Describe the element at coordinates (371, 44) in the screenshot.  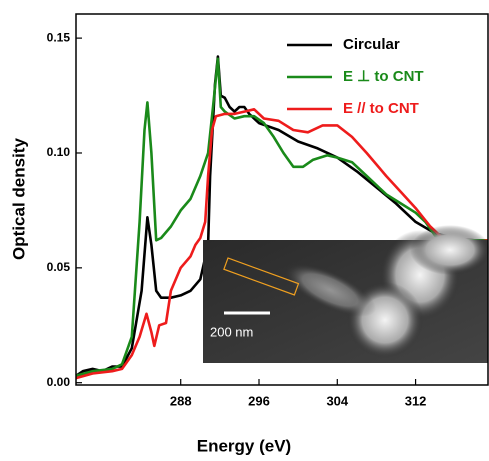
I see `legend-label: Circular` at that location.